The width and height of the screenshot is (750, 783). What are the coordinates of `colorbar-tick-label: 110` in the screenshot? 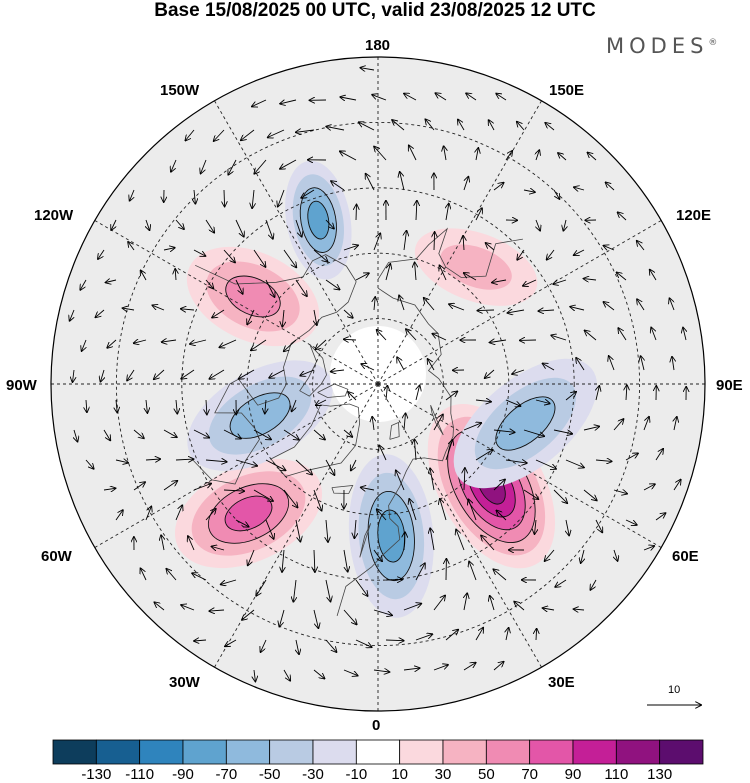 It's located at (616, 774).